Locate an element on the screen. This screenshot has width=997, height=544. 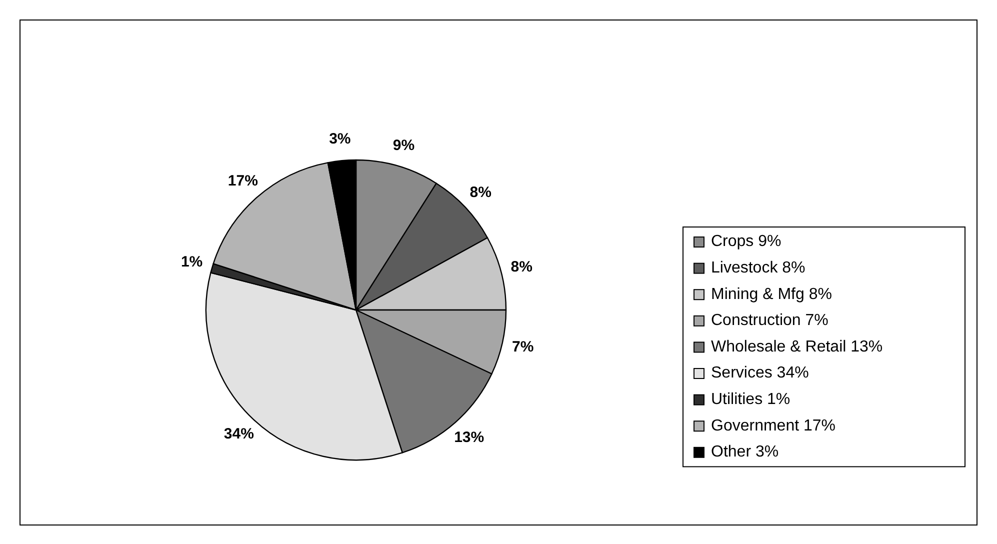
legend-label: Construction 7% is located at coordinates (769, 321).